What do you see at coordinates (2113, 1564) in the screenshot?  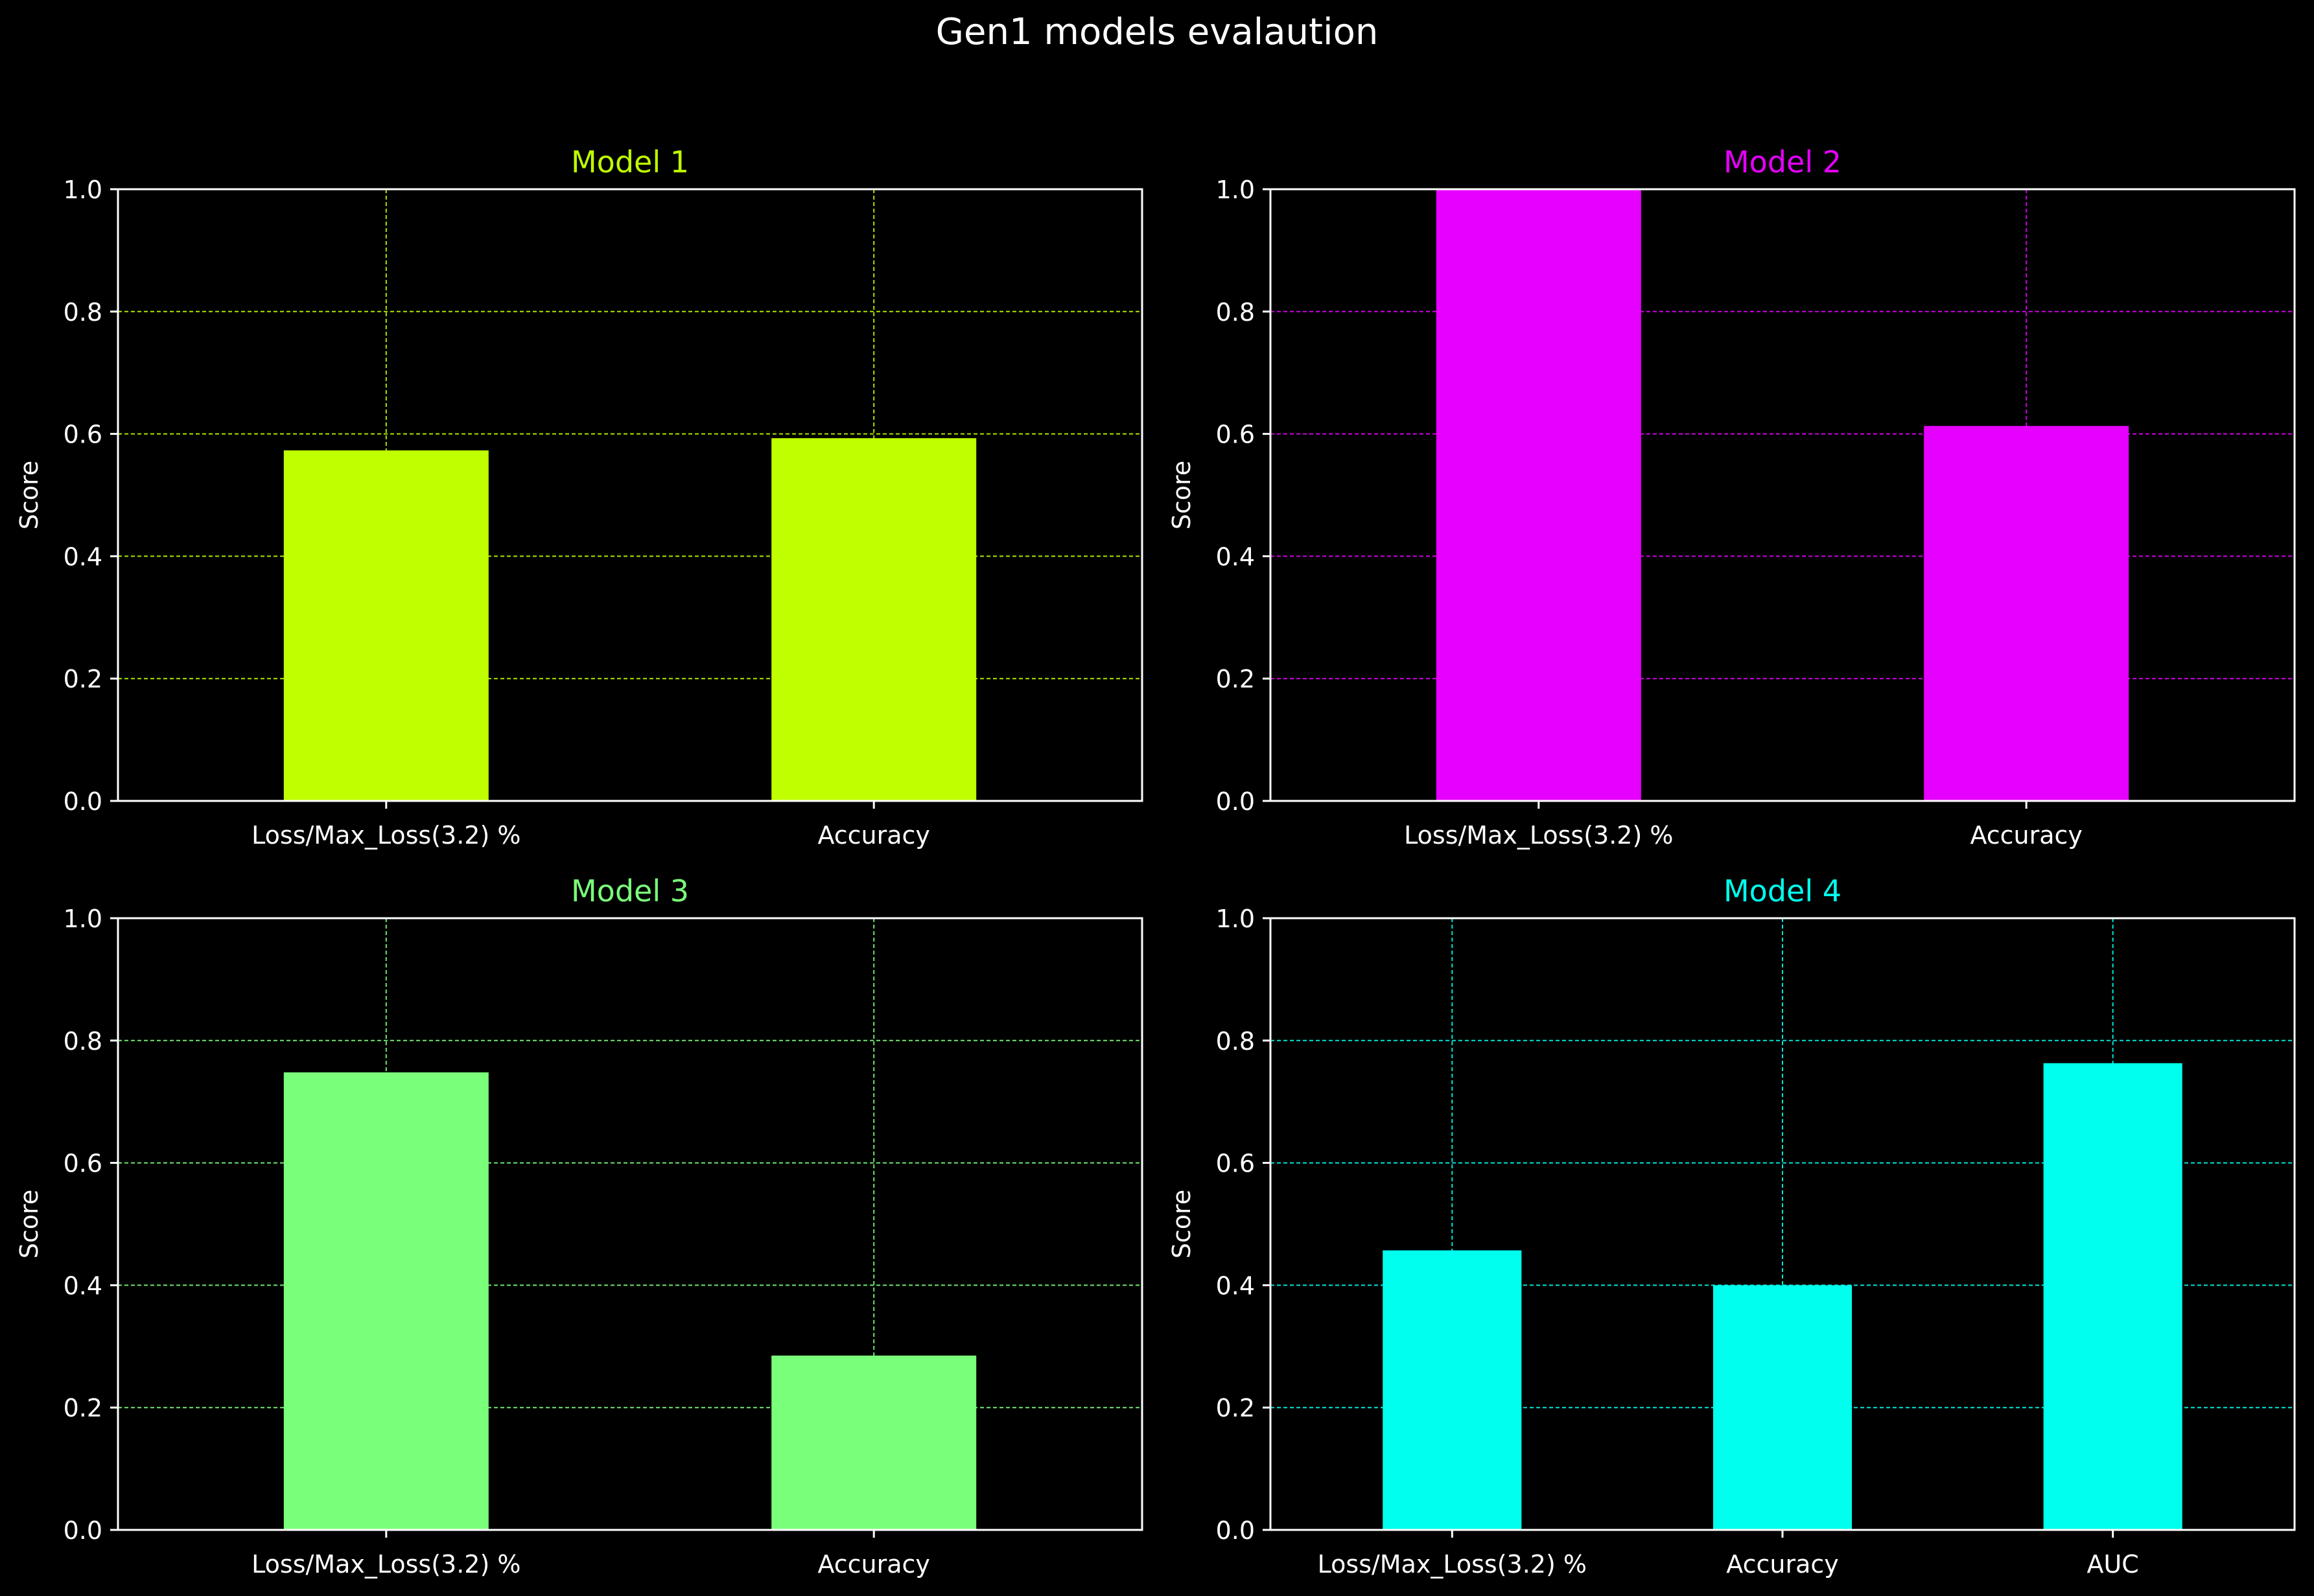 I see `x-tick-label: AUC` at bounding box center [2113, 1564].